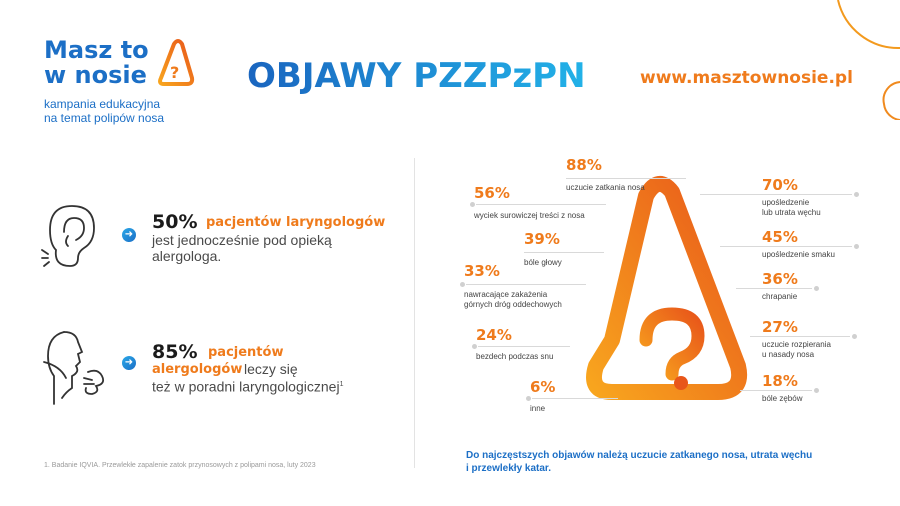  Describe the element at coordinates (246, 352) in the screenshot. I see `stat-85-highlight1: pacjentów` at that location.